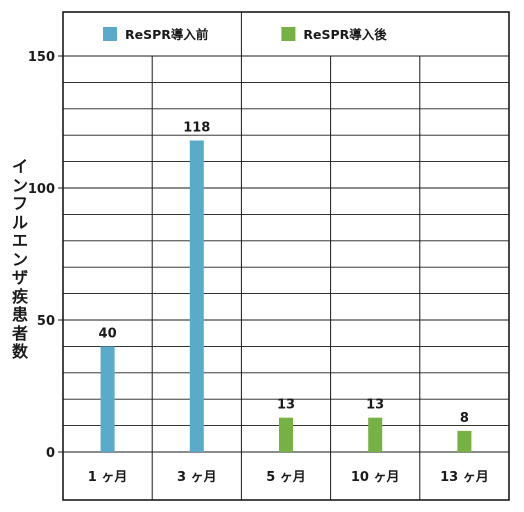 This screenshot has height=512, width=524. I want to click on category-label: 3 ヶ月, so click(197, 477).